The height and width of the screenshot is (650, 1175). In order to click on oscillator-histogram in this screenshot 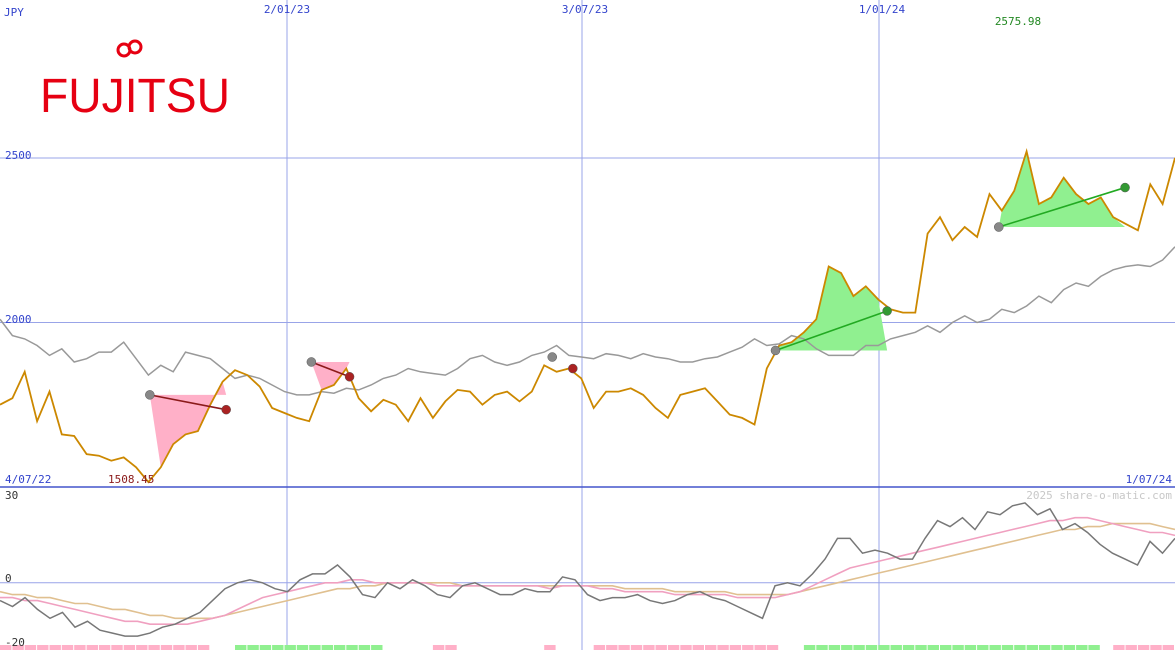, I will do `click(587, 647)`.